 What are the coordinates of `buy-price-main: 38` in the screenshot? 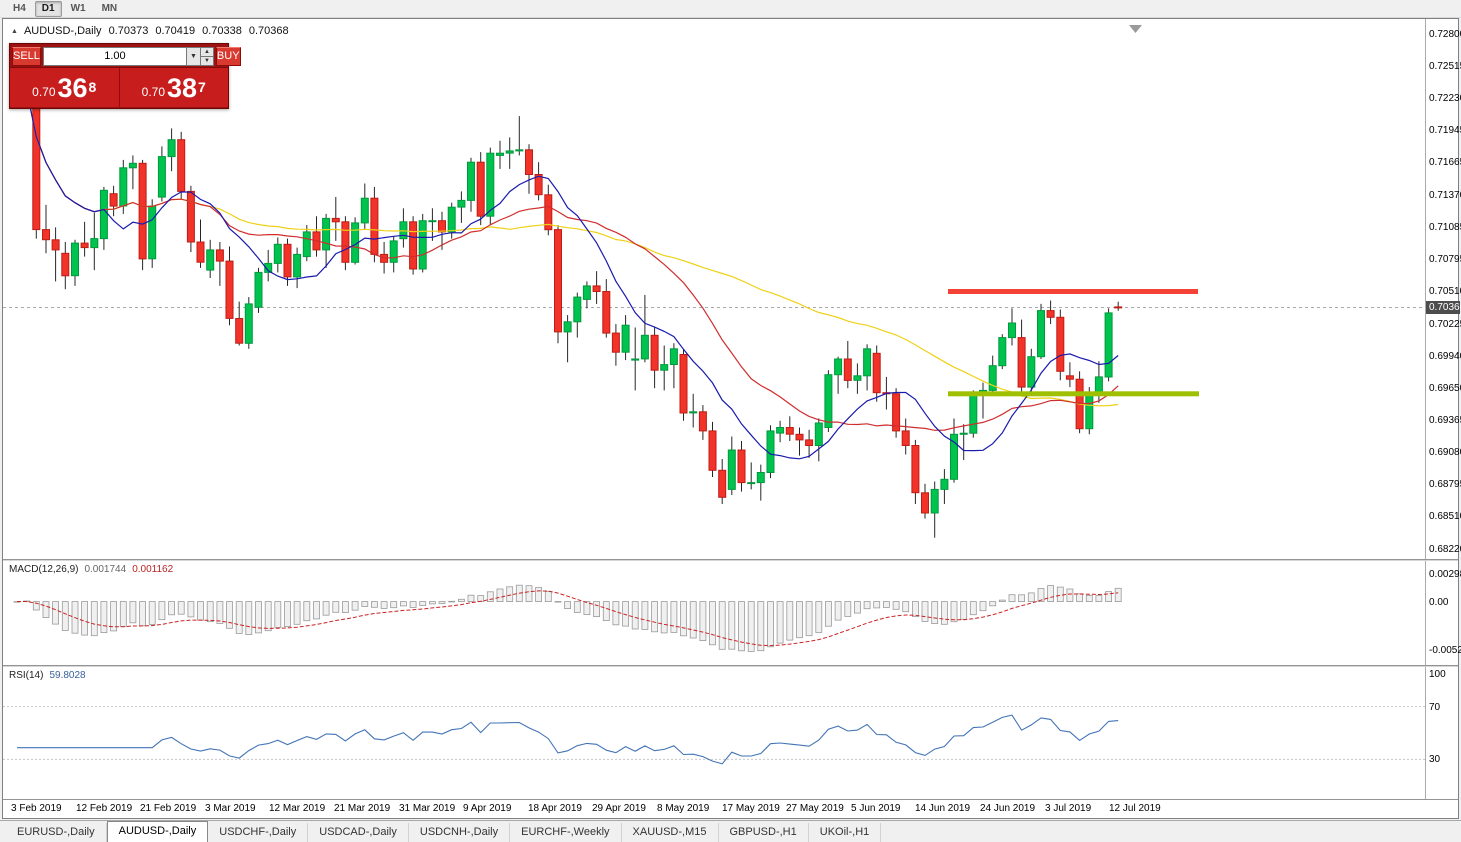 It's located at (182, 88).